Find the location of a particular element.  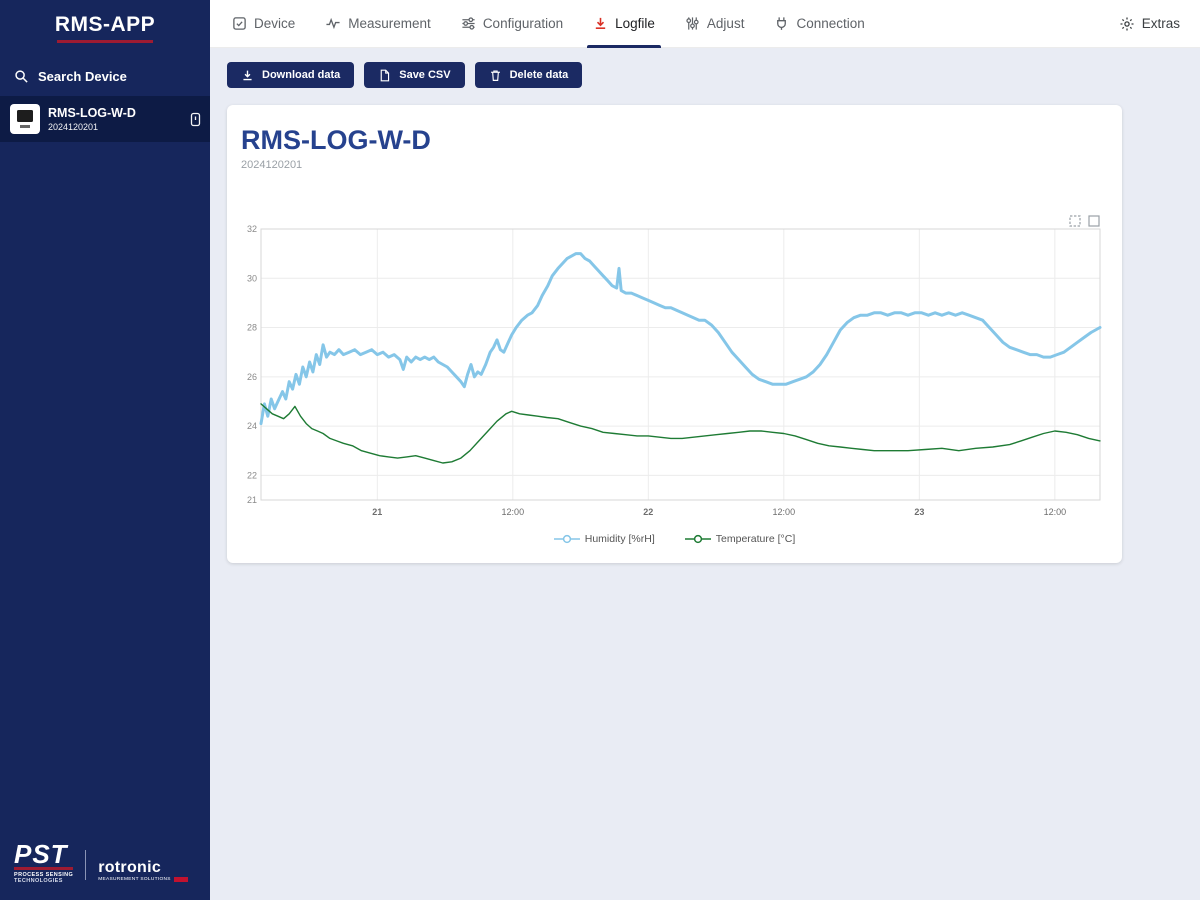

rotronic-logo: rotronic MEASUREMENT SOLUTIONS is located at coordinates (143, 872).